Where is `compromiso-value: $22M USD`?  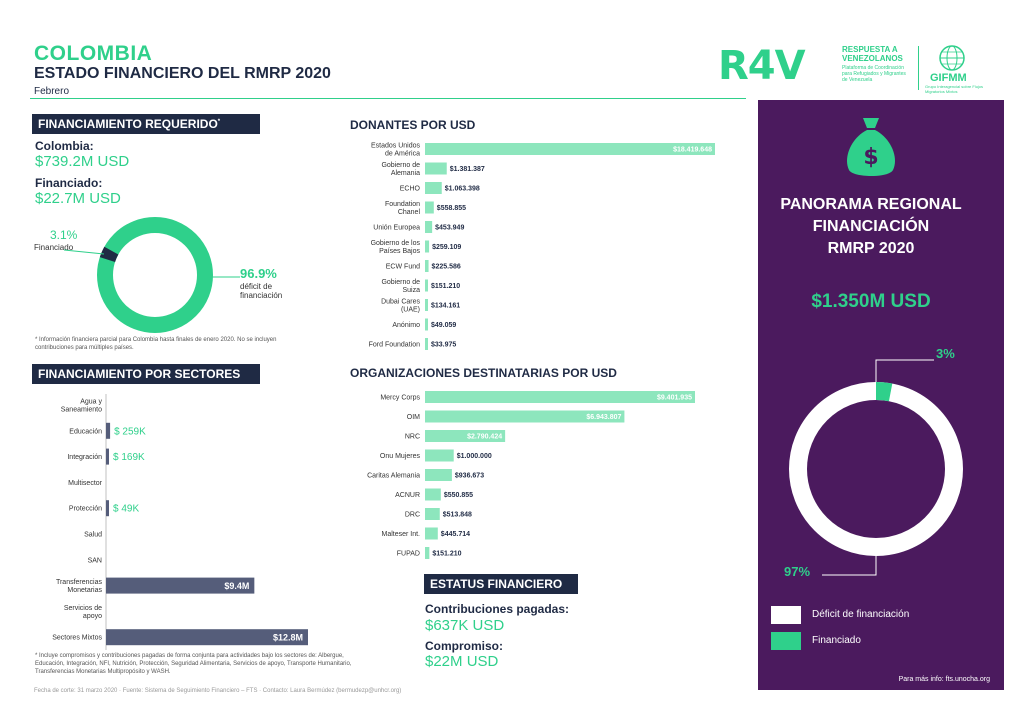
compromiso-value: $22M USD is located at coordinates (462, 661).